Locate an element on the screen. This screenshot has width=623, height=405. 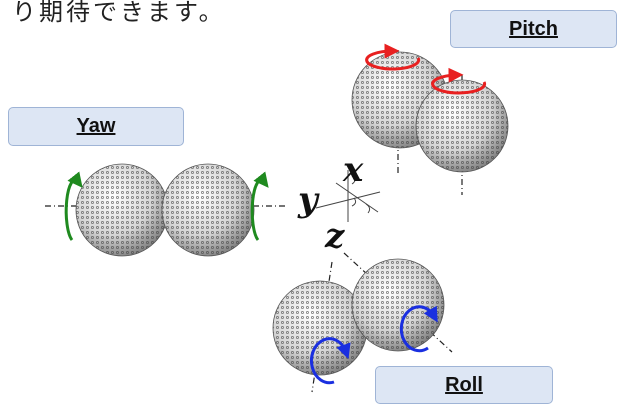
yaw-sphere-group is located at coordinates (165, 210).